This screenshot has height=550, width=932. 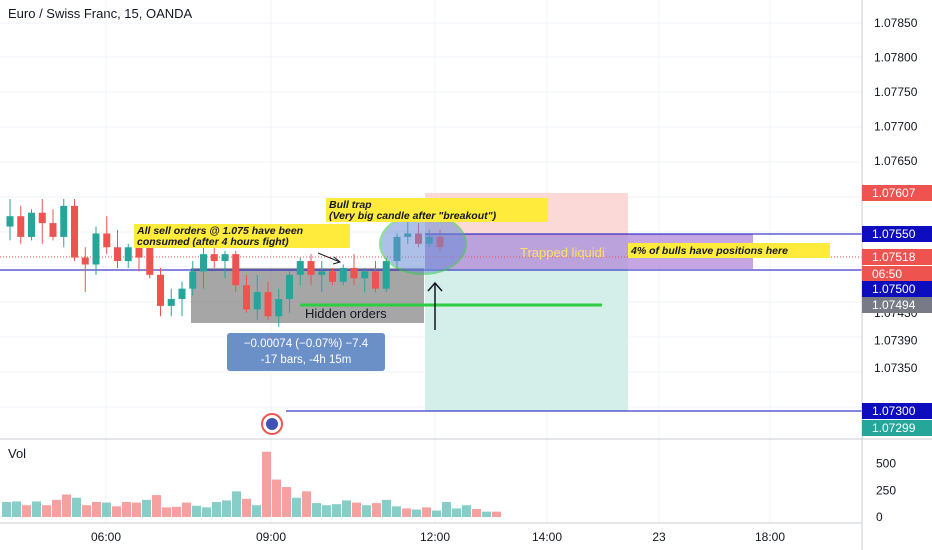 I want to click on bulls-positions-label: 4% of bulls have positions here, so click(x=709, y=251).